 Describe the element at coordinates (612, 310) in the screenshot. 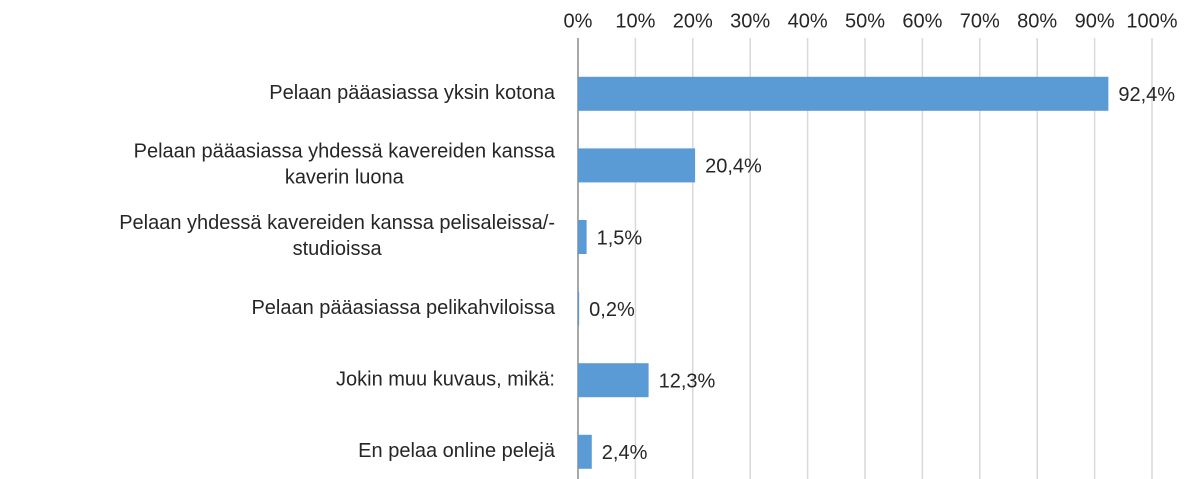

I see `data-label: 0,2%` at that location.